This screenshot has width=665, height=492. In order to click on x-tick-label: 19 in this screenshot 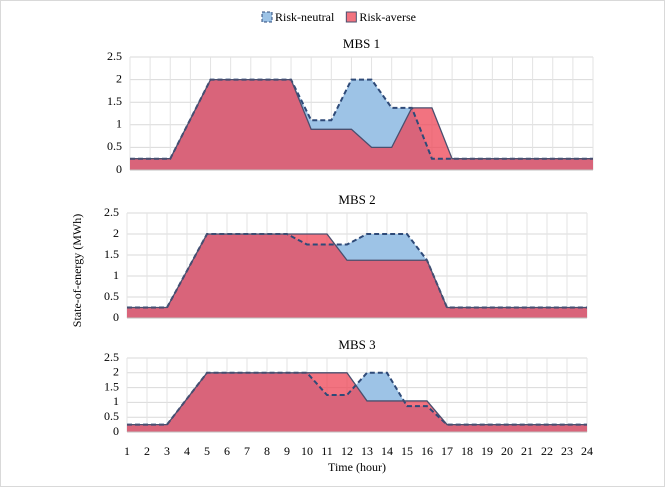, I will do `click(487, 451)`.